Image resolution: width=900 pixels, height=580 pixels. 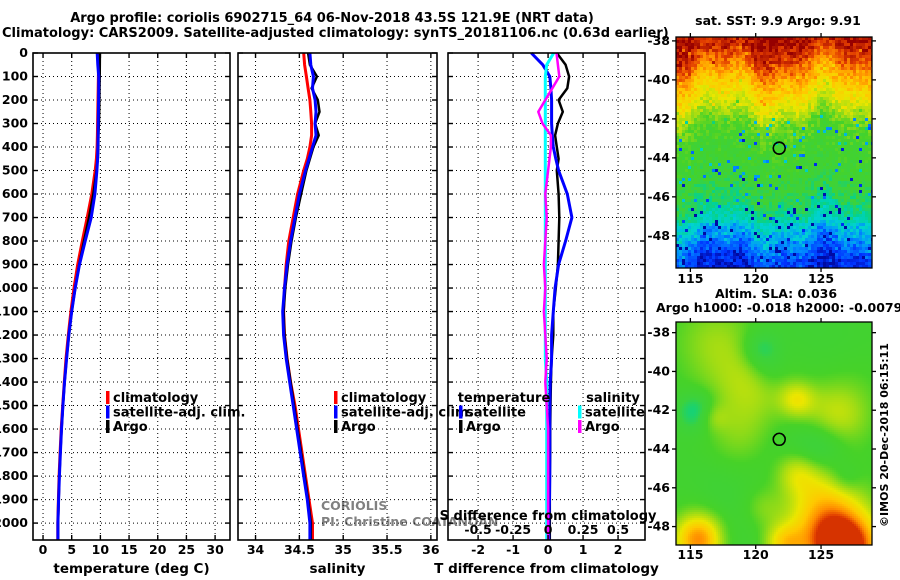 I want to click on x-axis-label: temperature (deg C), so click(x=131, y=569).